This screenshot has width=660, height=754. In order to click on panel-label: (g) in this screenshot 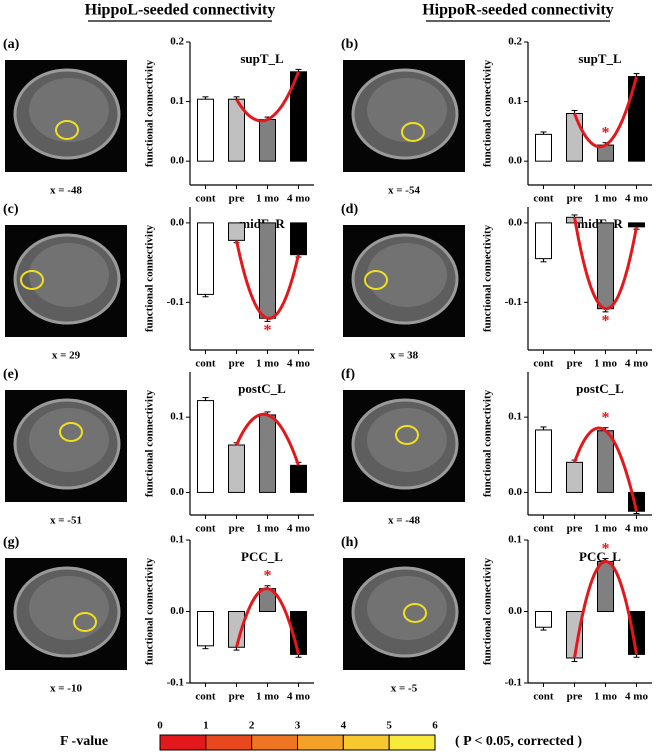, I will do `click(11, 542)`.